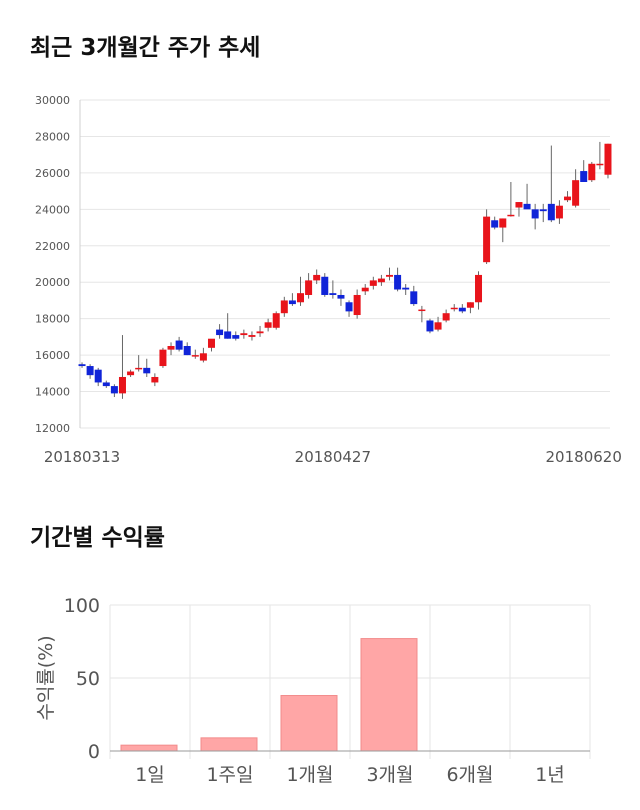  Describe the element at coordinates (52, 173) in the screenshot. I see `y-tick-label: 26000` at that location.